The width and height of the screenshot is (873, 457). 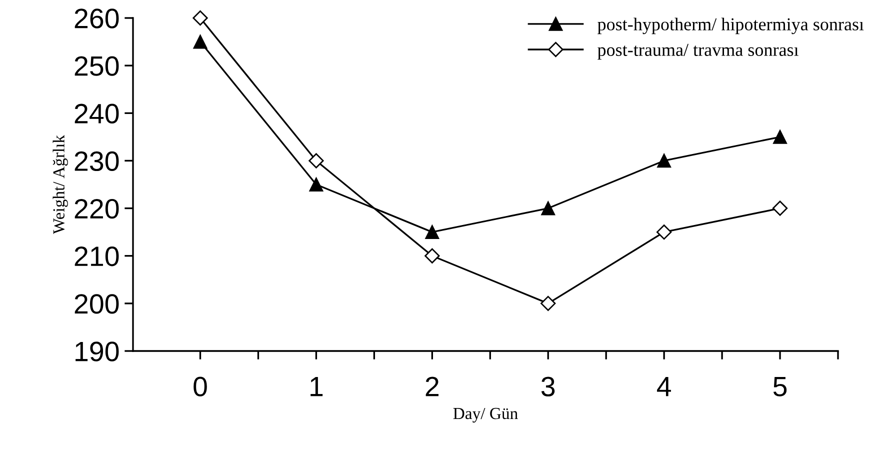 What do you see at coordinates (432, 386) in the screenshot?
I see `x-tick-label: 2` at bounding box center [432, 386].